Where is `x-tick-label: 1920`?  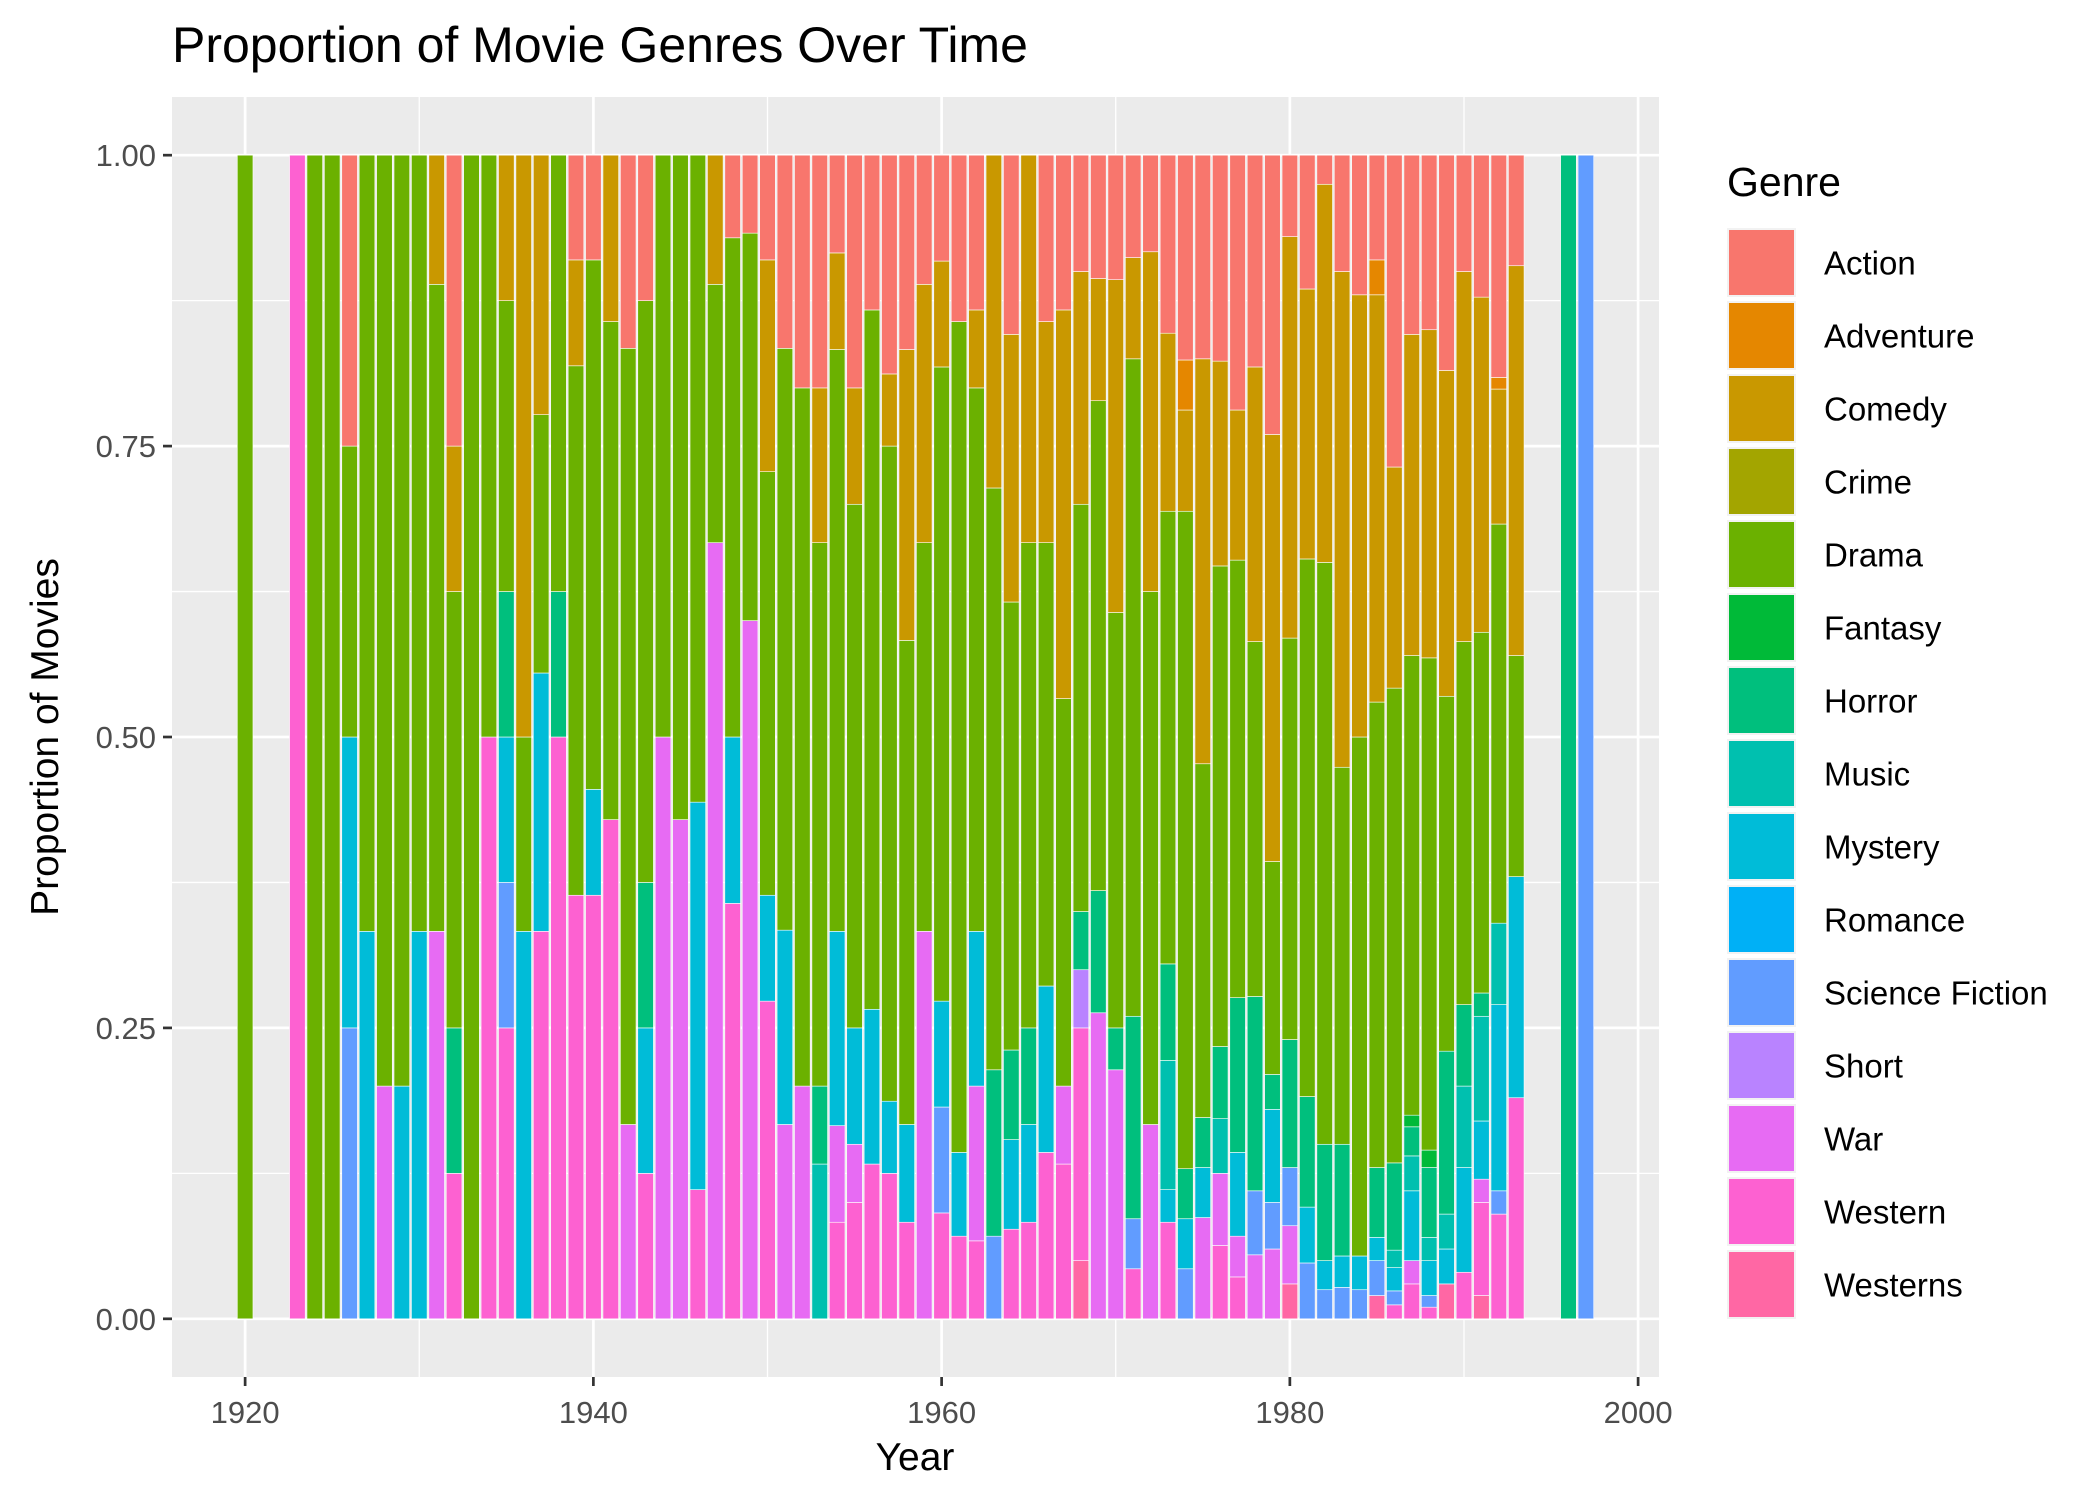 x-tick-label: 1920 is located at coordinates (245, 1412).